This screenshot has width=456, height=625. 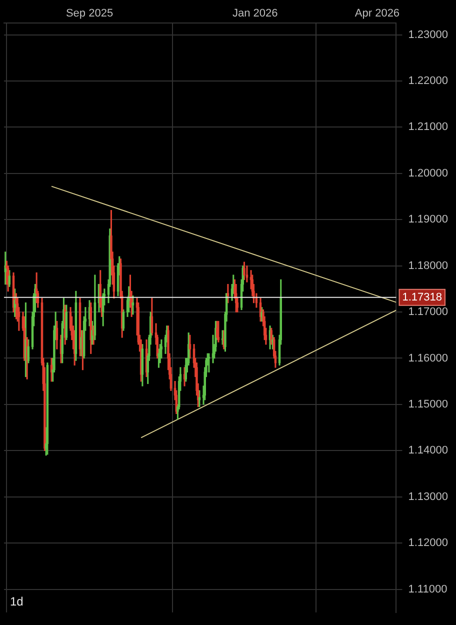 What do you see at coordinates (428, 358) in the screenshot?
I see `y-tick-label: 1.16000` at bounding box center [428, 358].